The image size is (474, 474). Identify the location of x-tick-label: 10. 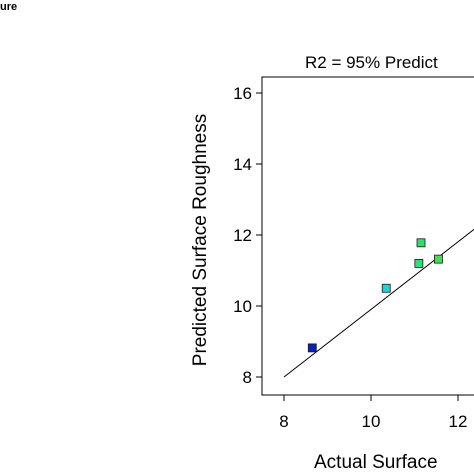
(371, 421).